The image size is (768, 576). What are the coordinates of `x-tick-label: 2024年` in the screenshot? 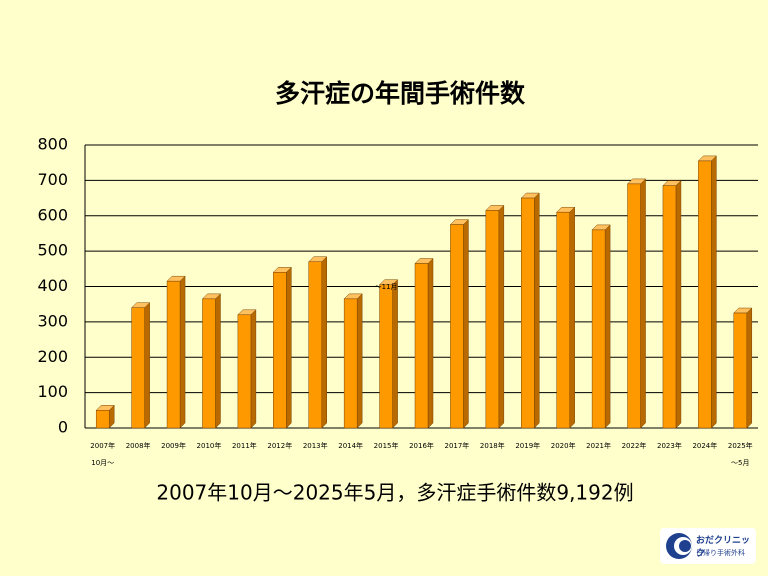 It's located at (705, 446).